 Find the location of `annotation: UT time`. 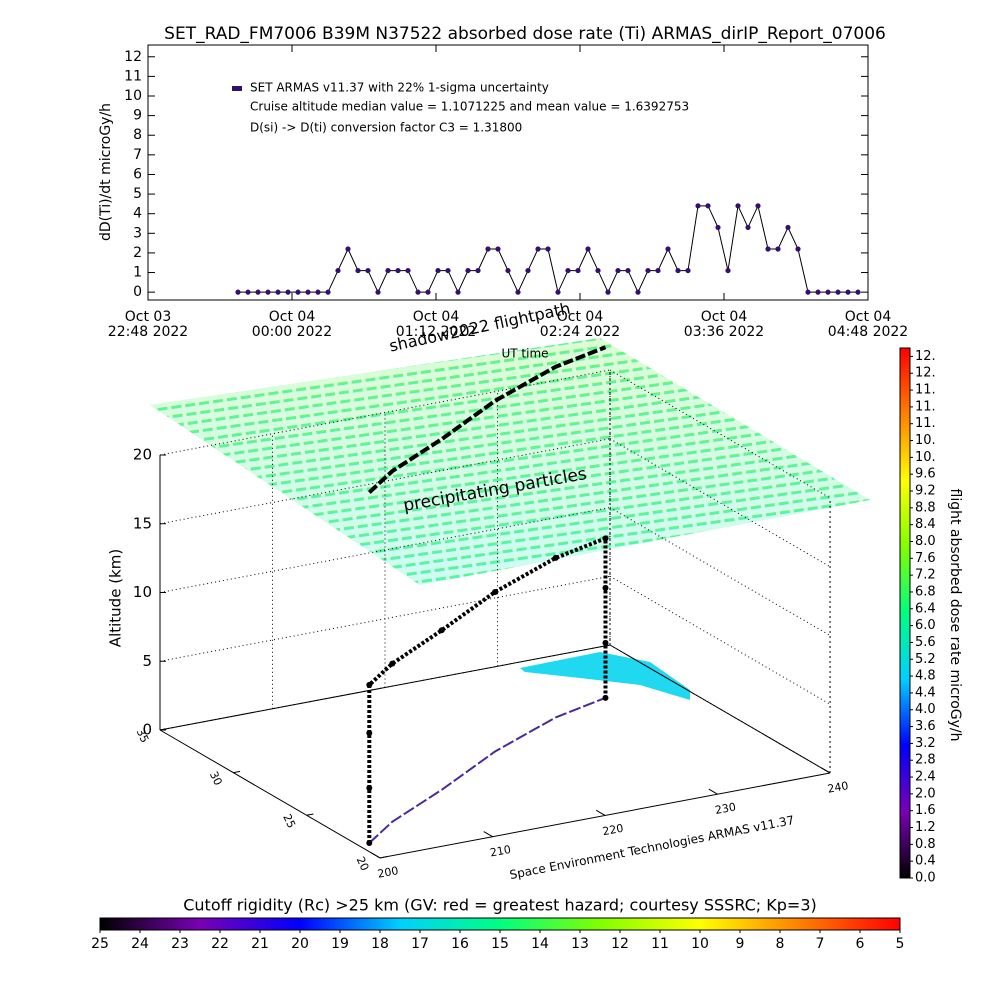

annotation: UT time is located at coordinates (524, 354).